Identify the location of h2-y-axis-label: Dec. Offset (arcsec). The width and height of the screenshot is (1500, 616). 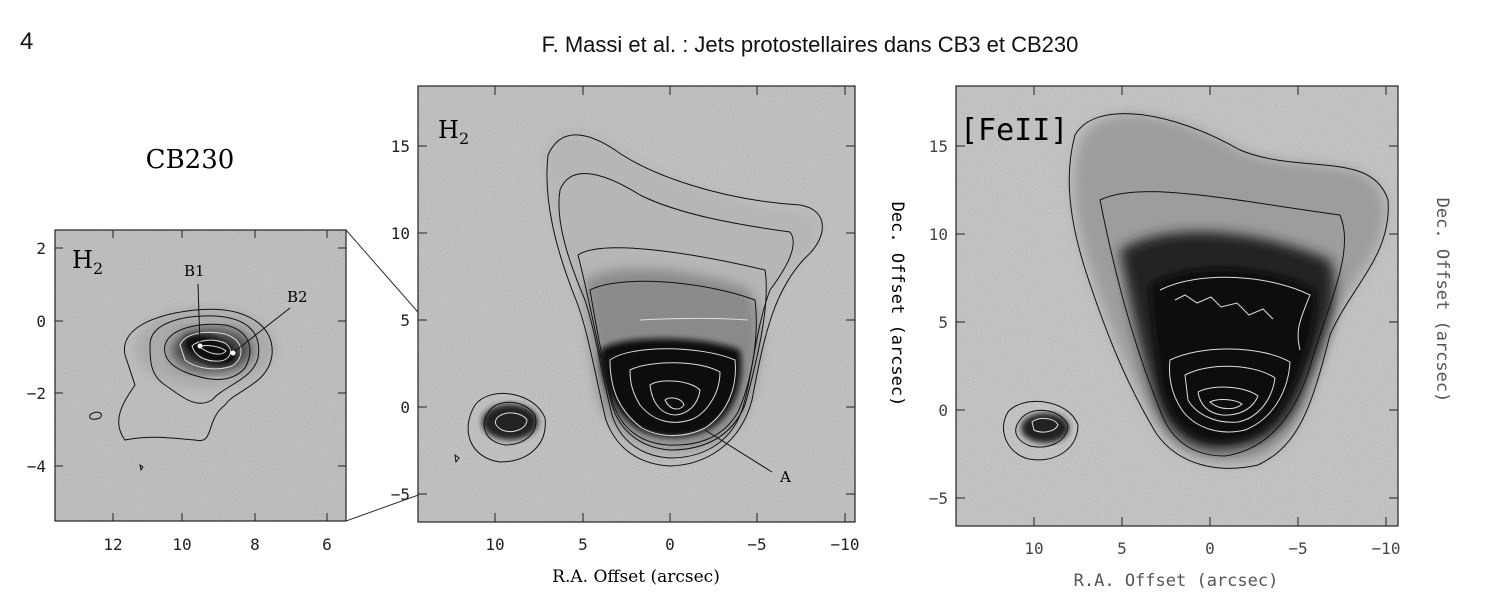
(897, 304).